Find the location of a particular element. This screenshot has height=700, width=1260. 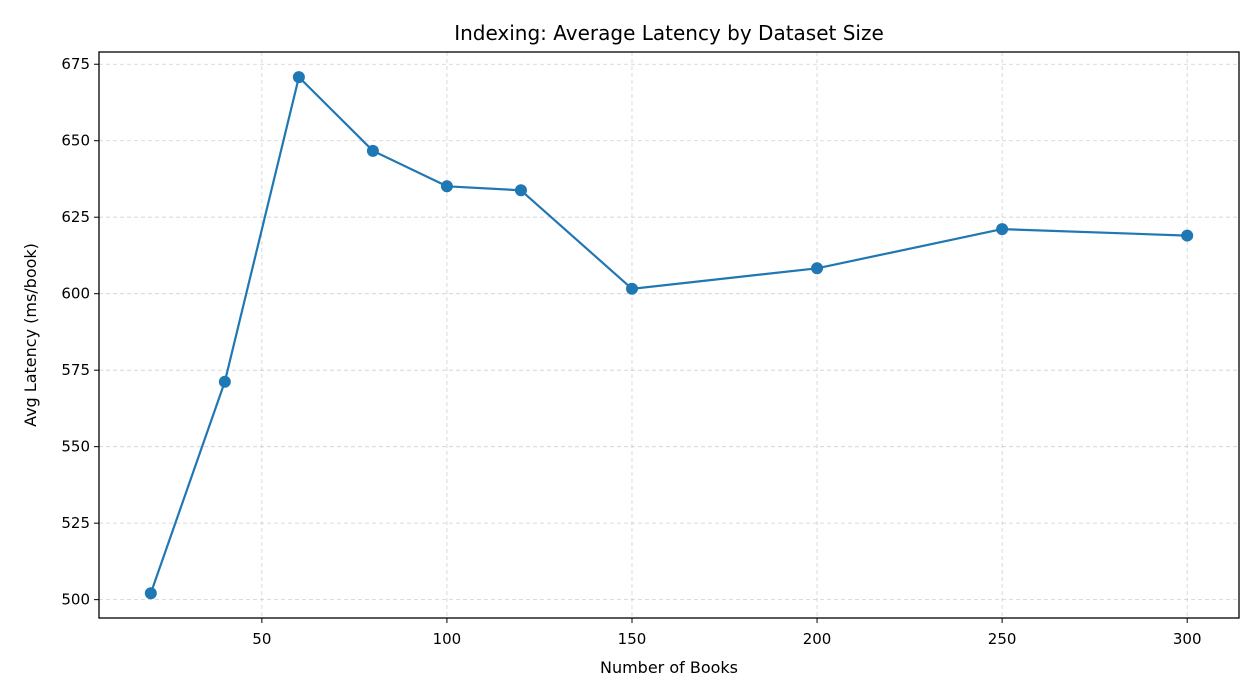

x-tick-label: 200 is located at coordinates (817, 639).